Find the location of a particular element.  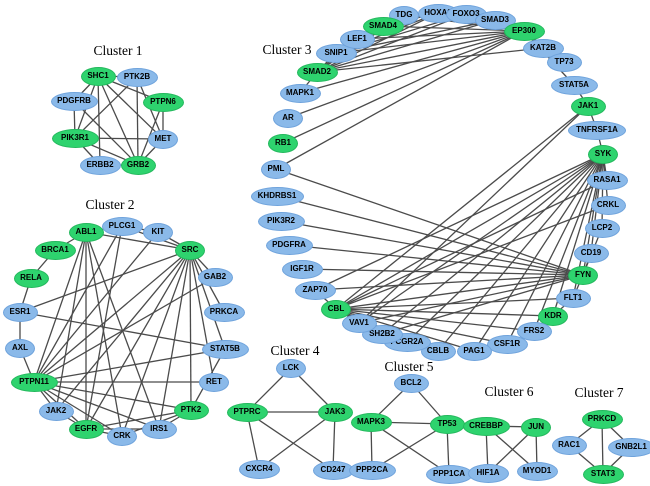

node-SMAD3: SMAD3 is located at coordinates (495, 20).